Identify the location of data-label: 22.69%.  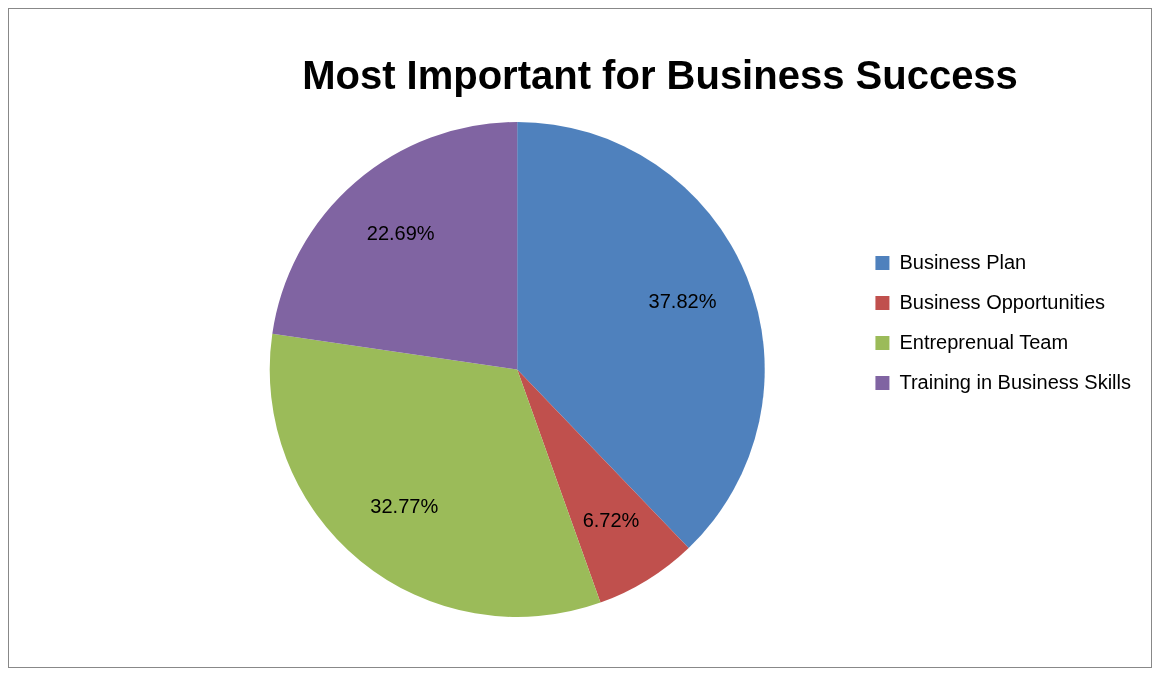
(400, 233).